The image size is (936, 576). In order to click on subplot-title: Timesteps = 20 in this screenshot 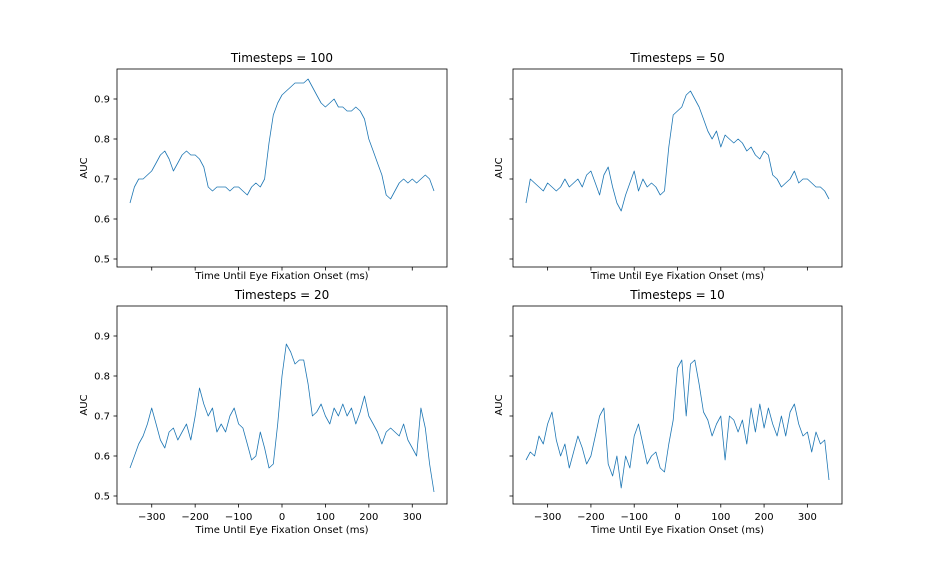, I will do `click(282, 295)`.